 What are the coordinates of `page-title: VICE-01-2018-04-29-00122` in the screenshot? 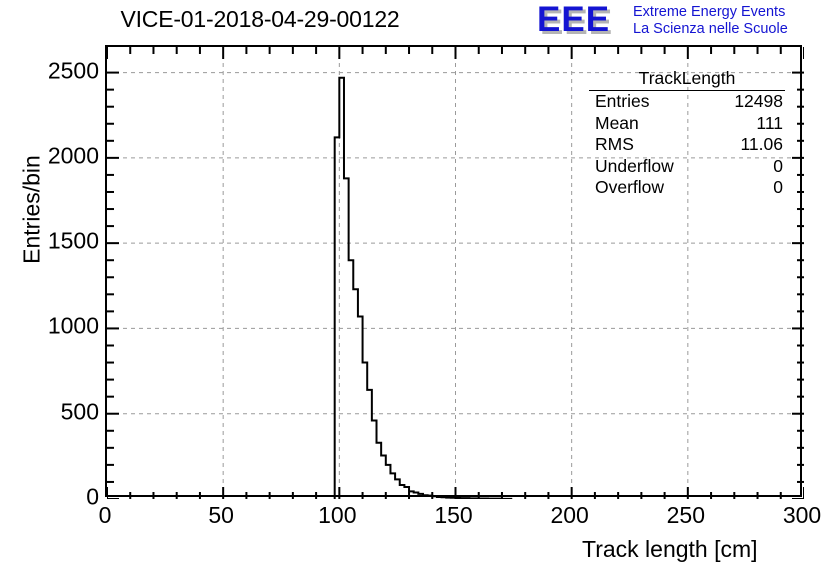 It's located at (260, 19).